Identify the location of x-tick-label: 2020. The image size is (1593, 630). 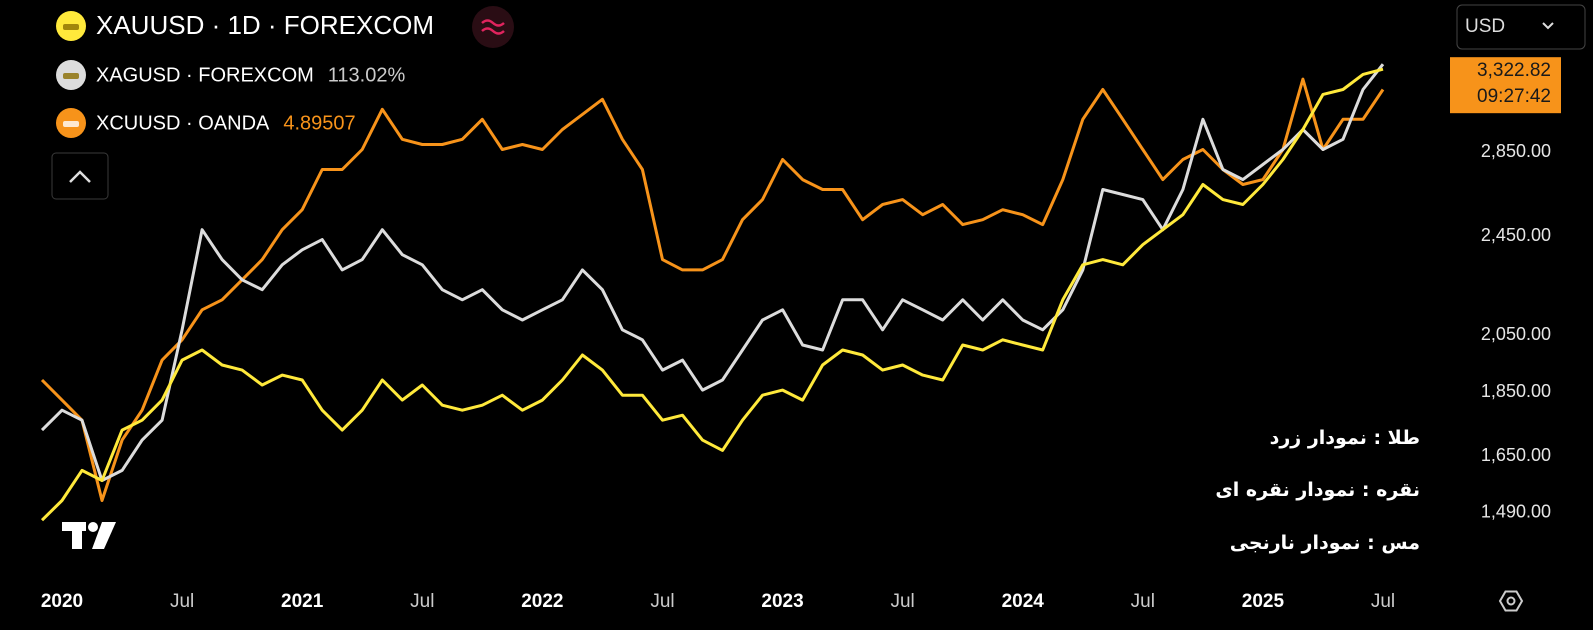
(62, 601).